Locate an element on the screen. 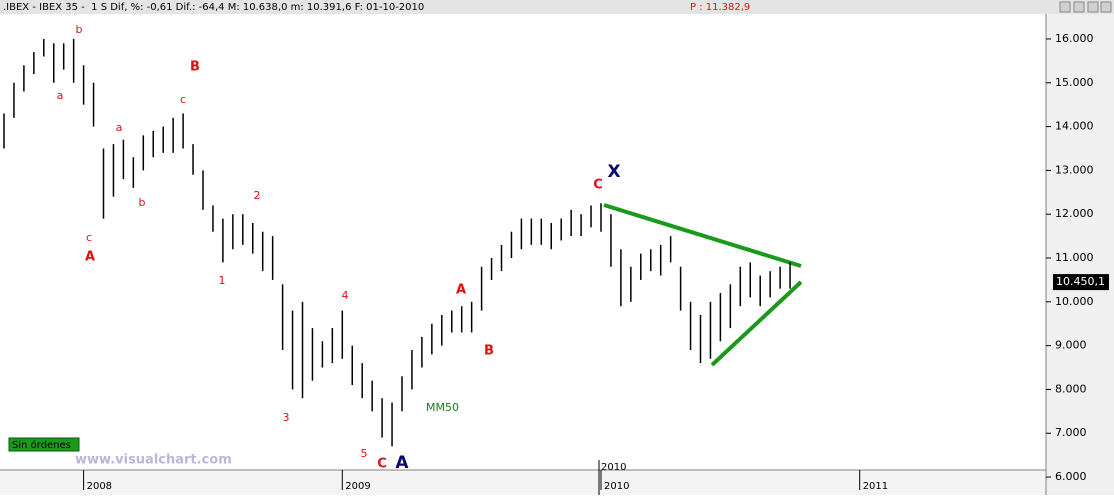 Image resolution: width=1114 pixels, height=499 pixels. y-axis-panel is located at coordinates (1080, 254).